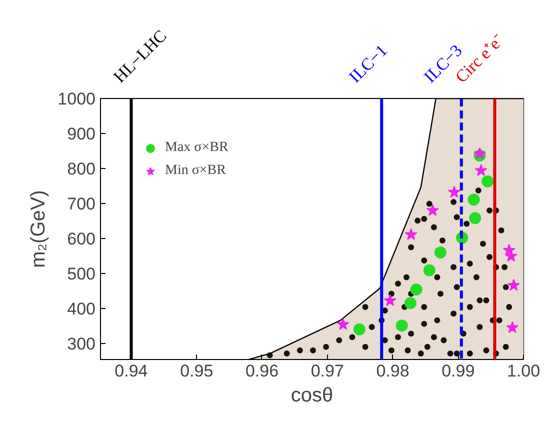 The width and height of the screenshot is (550, 426). I want to click on y-tick-label: 800, so click(81, 168).